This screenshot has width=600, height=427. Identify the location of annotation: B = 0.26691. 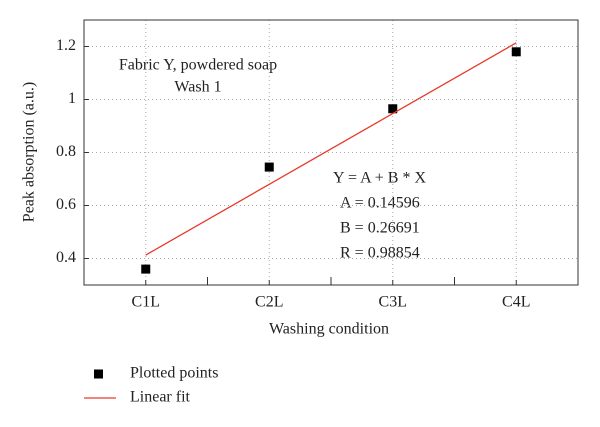
(380, 228).